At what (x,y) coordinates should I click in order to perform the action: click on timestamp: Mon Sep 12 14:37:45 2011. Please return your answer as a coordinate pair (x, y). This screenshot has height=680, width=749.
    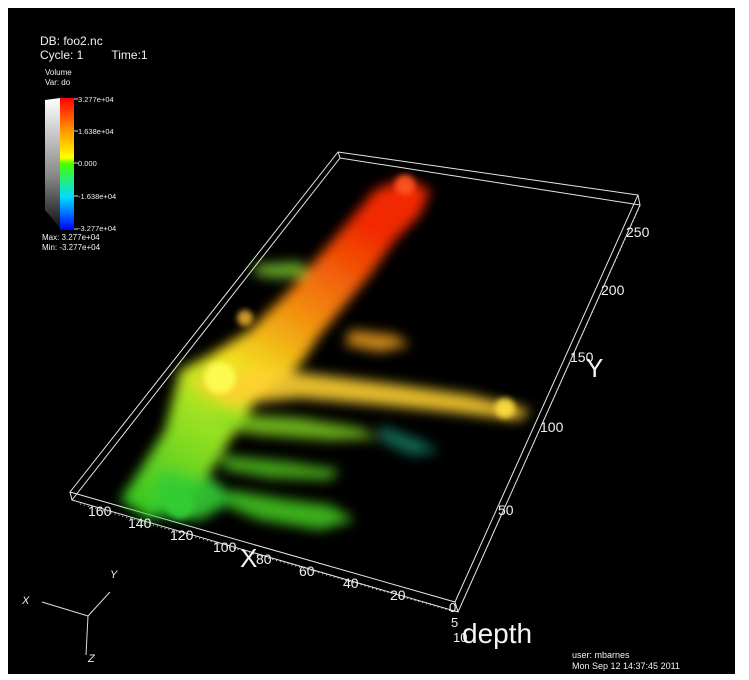
    Looking at the image, I should click on (626, 666).